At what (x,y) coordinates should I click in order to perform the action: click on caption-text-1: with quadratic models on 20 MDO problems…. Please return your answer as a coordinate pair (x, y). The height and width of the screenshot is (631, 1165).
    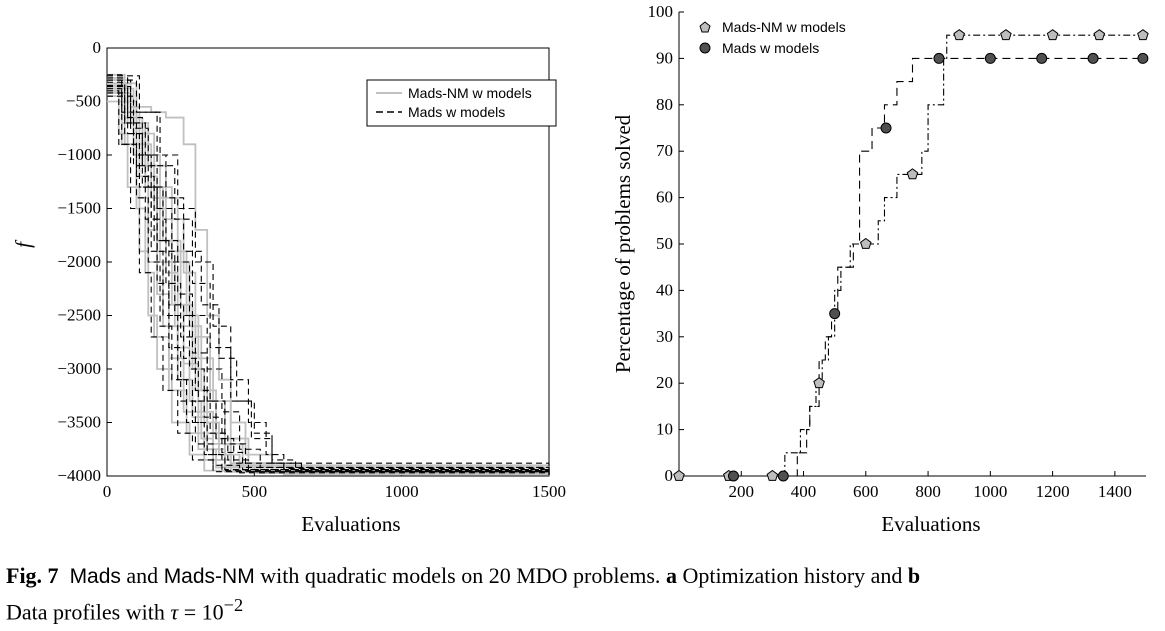
    Looking at the image, I should click on (460, 575).